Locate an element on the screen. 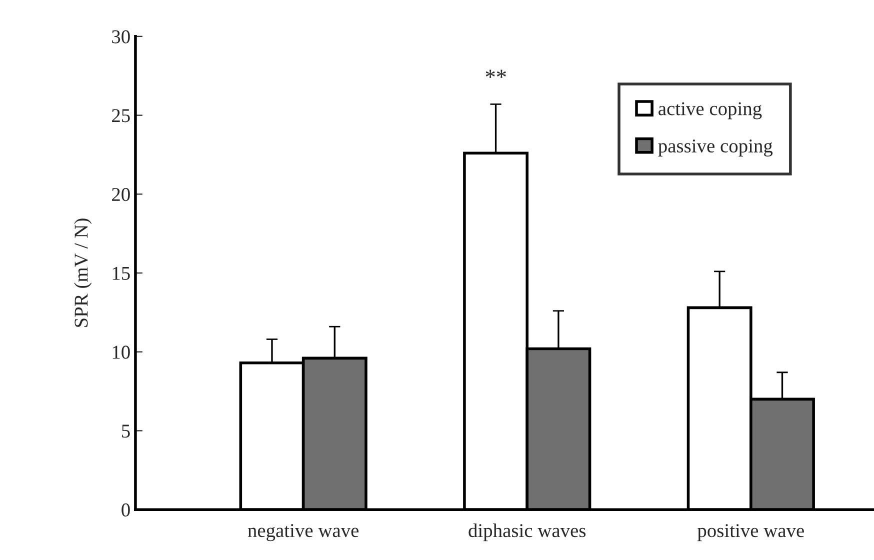 The height and width of the screenshot is (560, 874). y-tick-label: 5 is located at coordinates (126, 431).